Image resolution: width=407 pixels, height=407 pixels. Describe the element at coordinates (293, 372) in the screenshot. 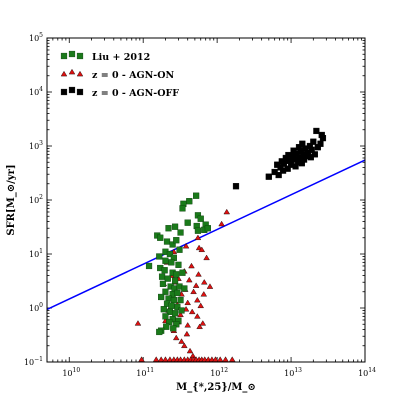

I see `x-tick-label: 1013` at that location.